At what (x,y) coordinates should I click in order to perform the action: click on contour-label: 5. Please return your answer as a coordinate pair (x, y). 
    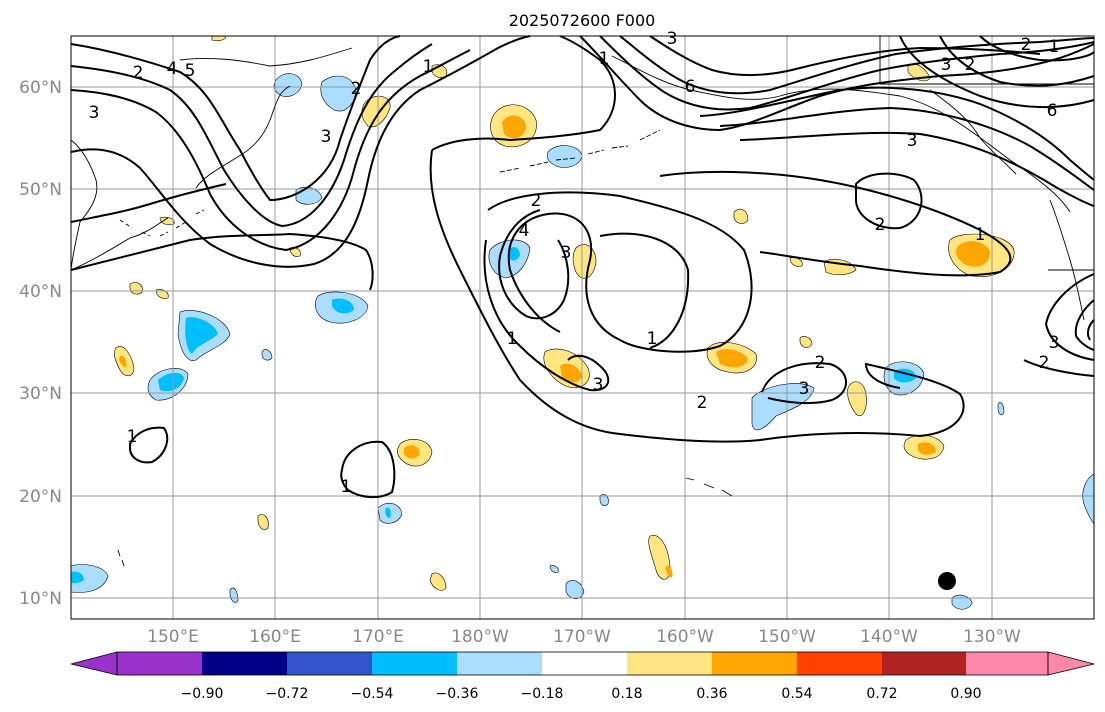
    Looking at the image, I should click on (190, 71).